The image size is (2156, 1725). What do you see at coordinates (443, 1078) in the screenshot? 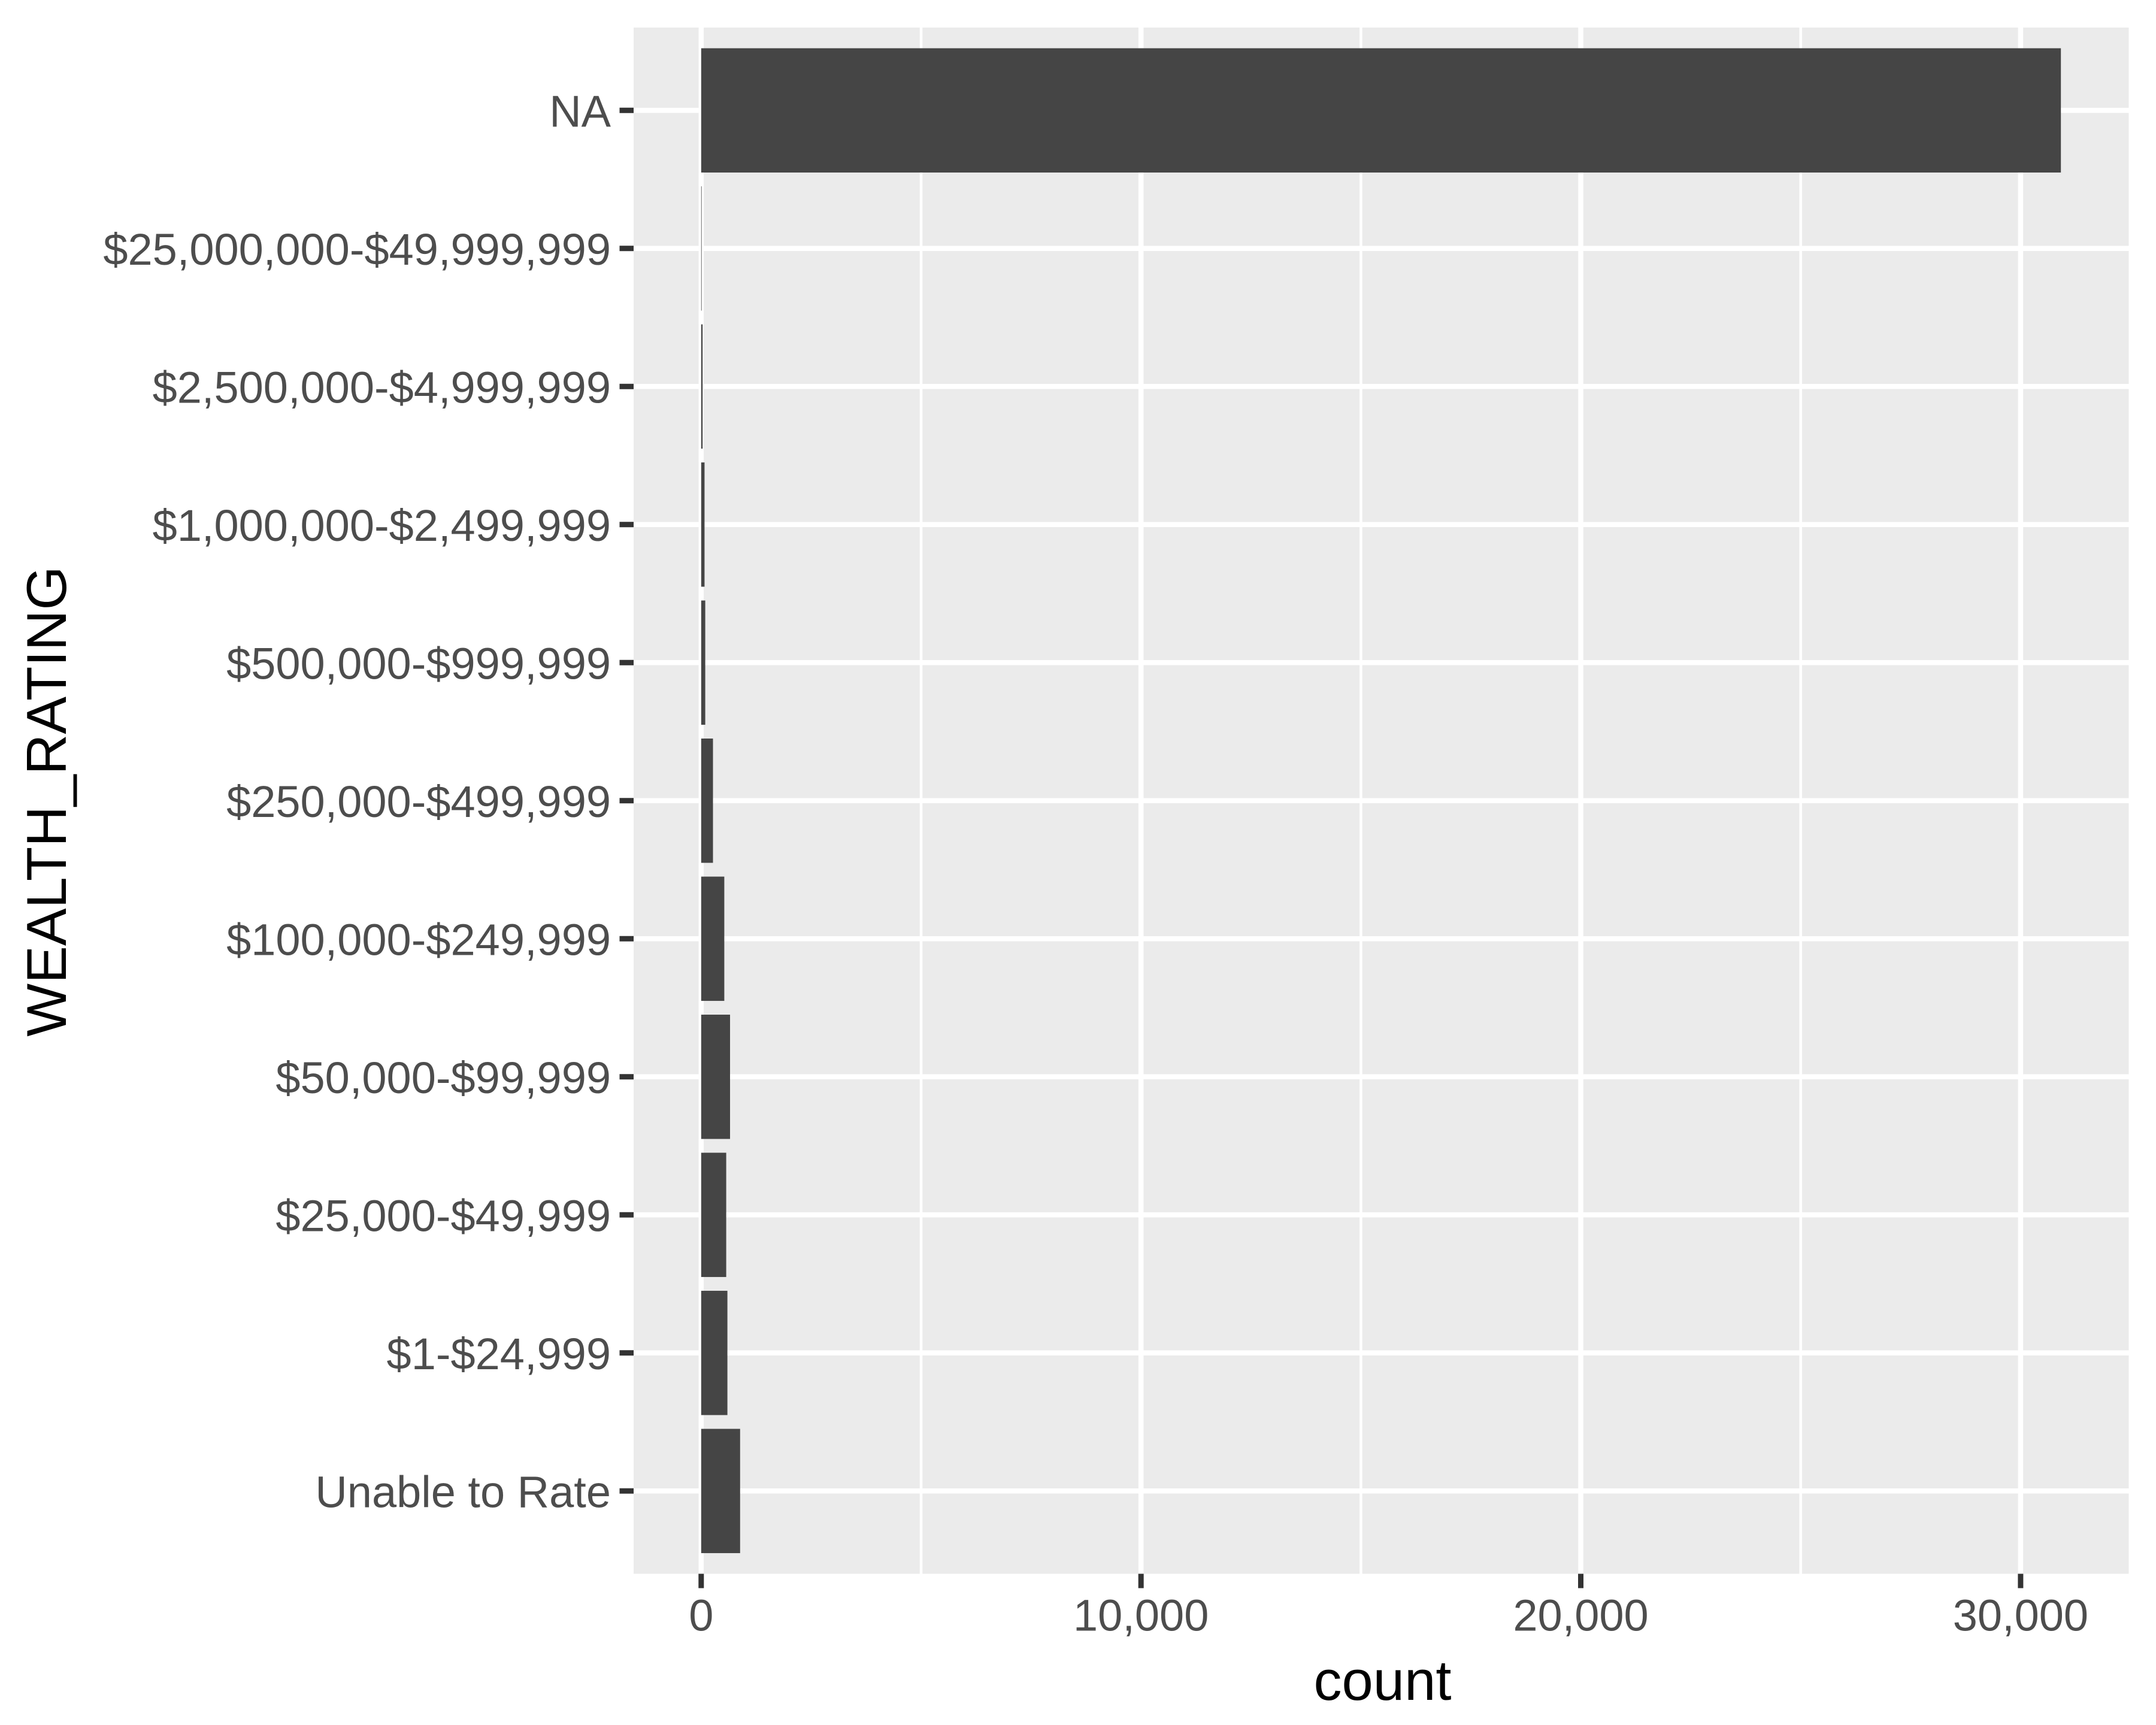
I see `svg-text: $50,000-$99,999` at bounding box center [443, 1078].